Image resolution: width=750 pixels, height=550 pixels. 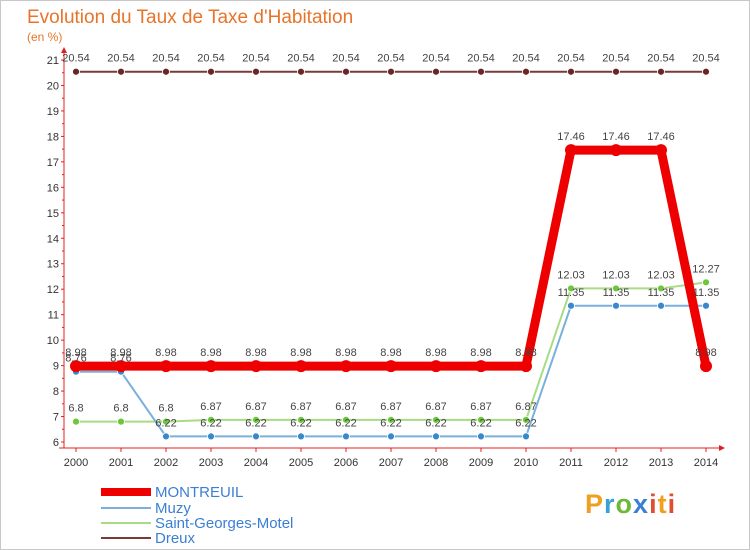 I want to click on legend-swatch-dreux, so click(x=126, y=538).